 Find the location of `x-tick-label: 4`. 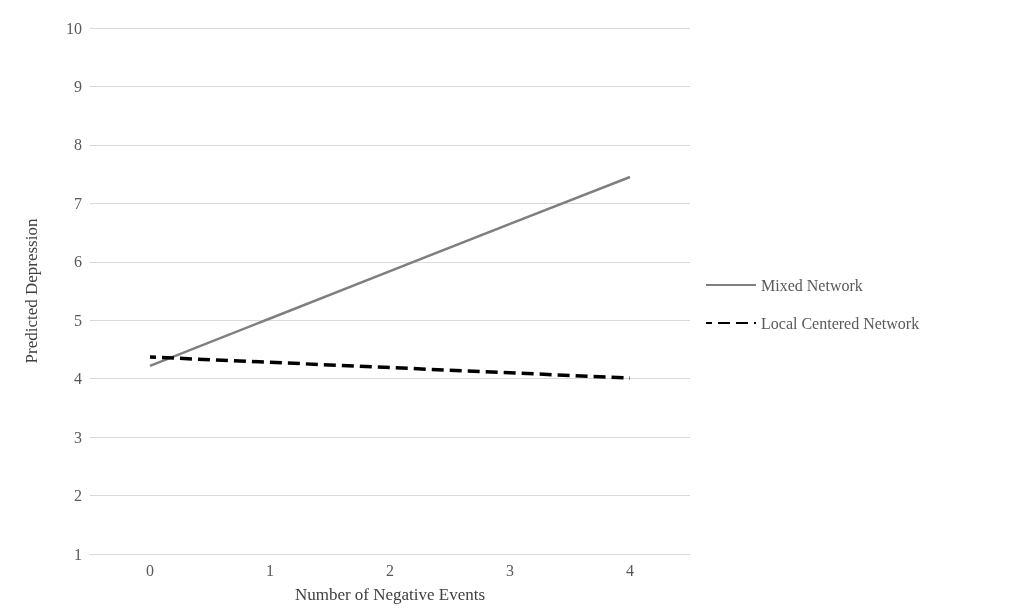

x-tick-label: 4 is located at coordinates (630, 570).